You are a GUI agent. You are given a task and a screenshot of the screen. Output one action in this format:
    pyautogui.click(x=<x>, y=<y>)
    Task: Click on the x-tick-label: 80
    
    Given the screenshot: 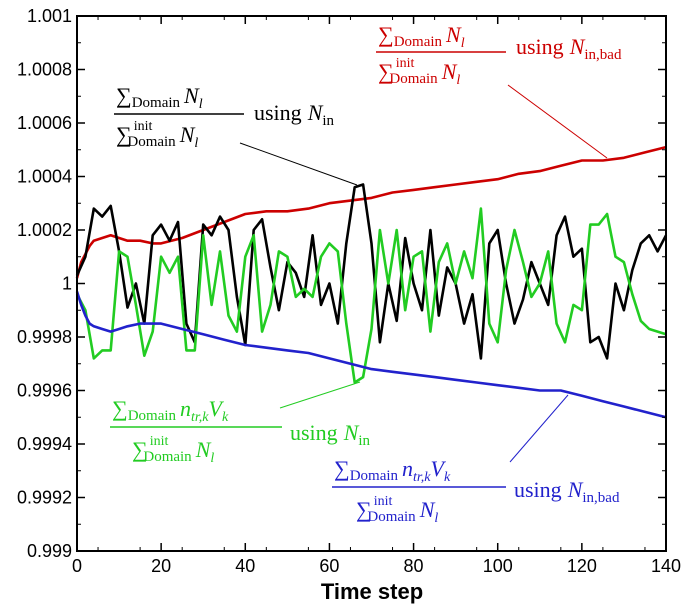 What is the action you would take?
    pyautogui.click(x=414, y=566)
    